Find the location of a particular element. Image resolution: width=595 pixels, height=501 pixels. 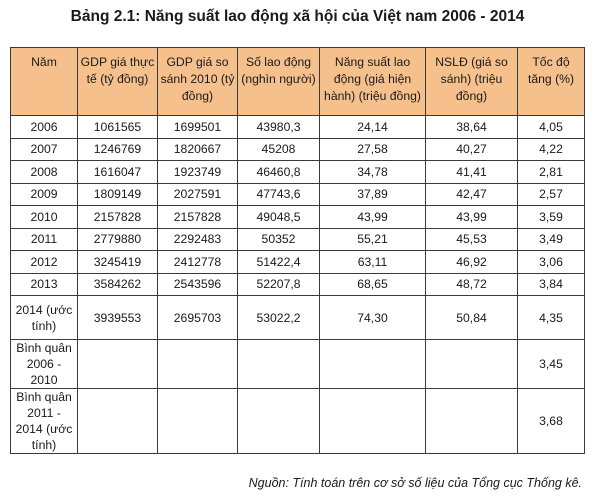

year-cell: 2008 is located at coordinates (44, 172).